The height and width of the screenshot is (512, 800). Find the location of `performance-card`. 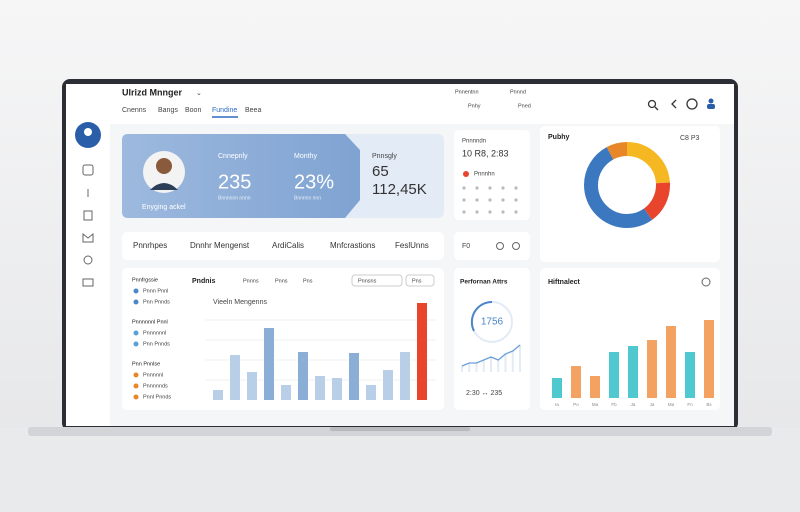

performance-card is located at coordinates (492, 339).